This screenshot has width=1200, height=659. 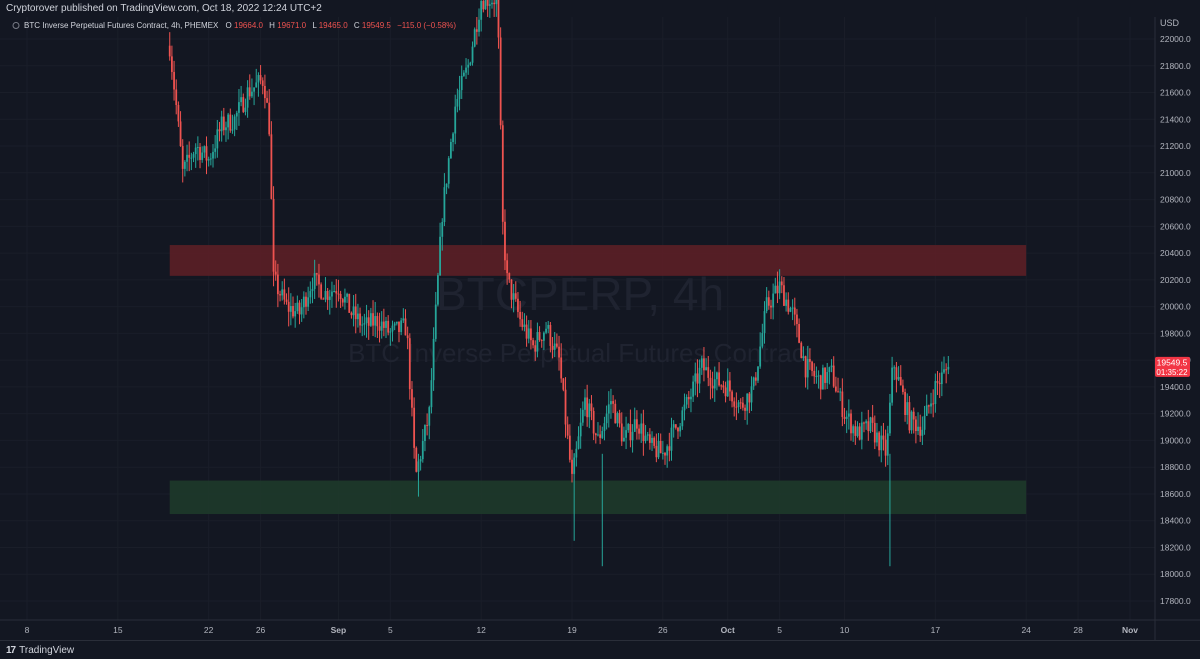 I want to click on support-zone, so click(x=598, y=497).